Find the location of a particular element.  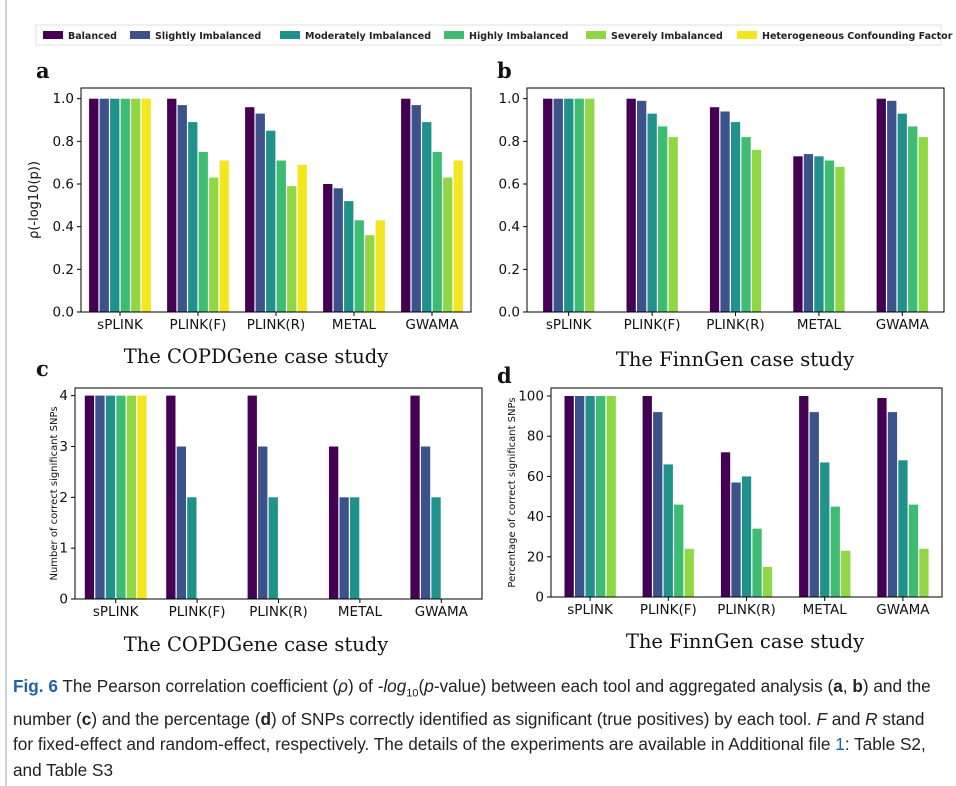

caption-text: , is located at coordinates (847, 686).